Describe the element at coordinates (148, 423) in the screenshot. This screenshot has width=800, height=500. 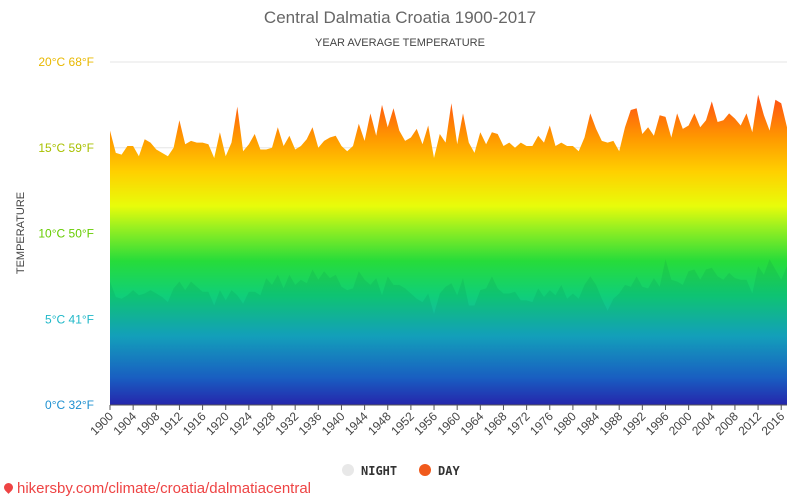
I see `x-tick-label: 1908` at that location.